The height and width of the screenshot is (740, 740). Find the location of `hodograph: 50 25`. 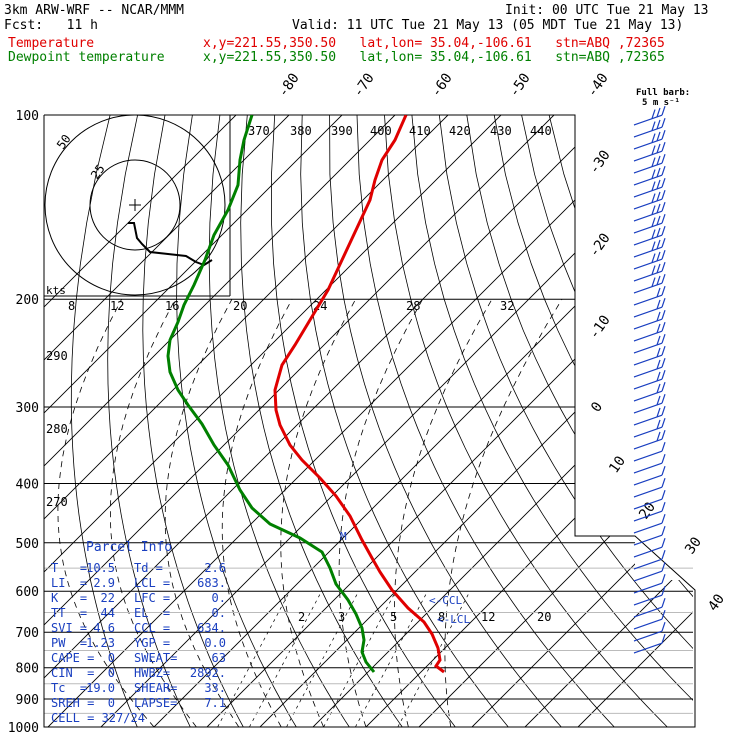

hodograph: 50 25 is located at coordinates (137, 205).